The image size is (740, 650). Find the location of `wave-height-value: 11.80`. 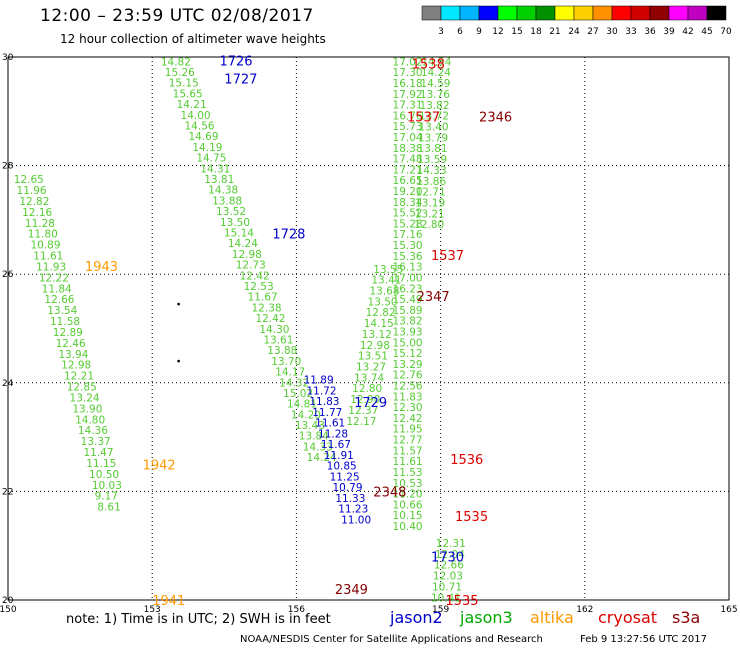

wave-height-value: 11.80 is located at coordinates (43, 235).